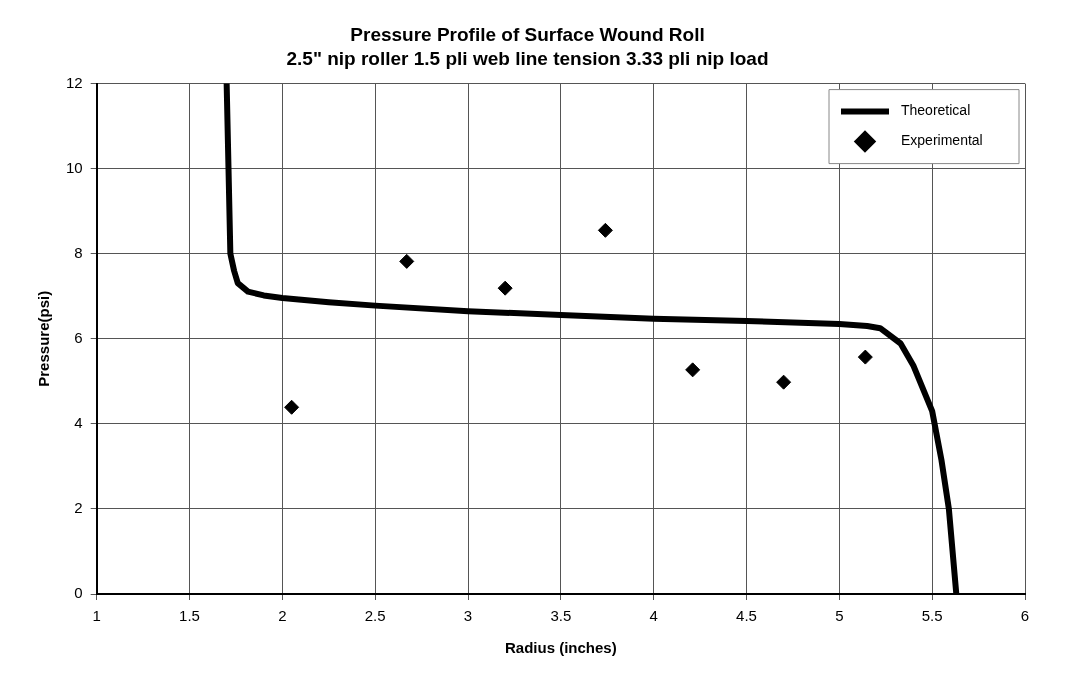 Image resolution: width=1065 pixels, height=692 pixels. Describe the element at coordinates (74, 167) in the screenshot. I see `y-tick-label: 10` at that location.